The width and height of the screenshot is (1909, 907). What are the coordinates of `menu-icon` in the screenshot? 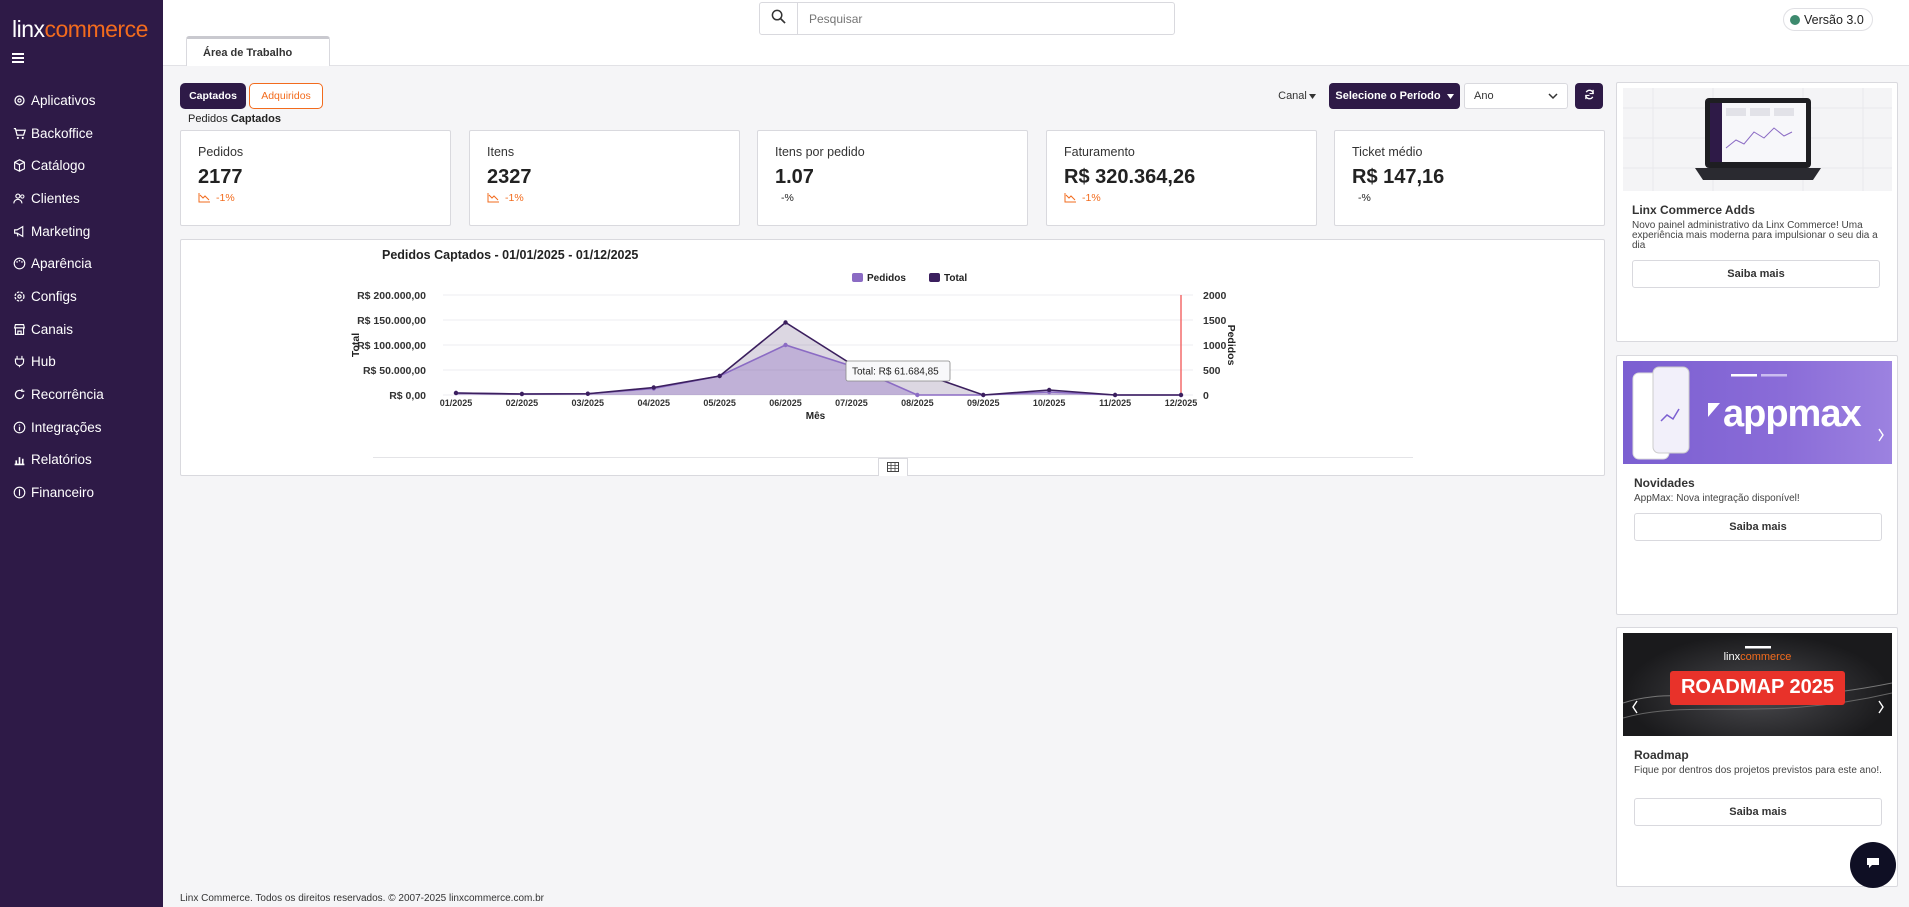 It's located at (18, 58).